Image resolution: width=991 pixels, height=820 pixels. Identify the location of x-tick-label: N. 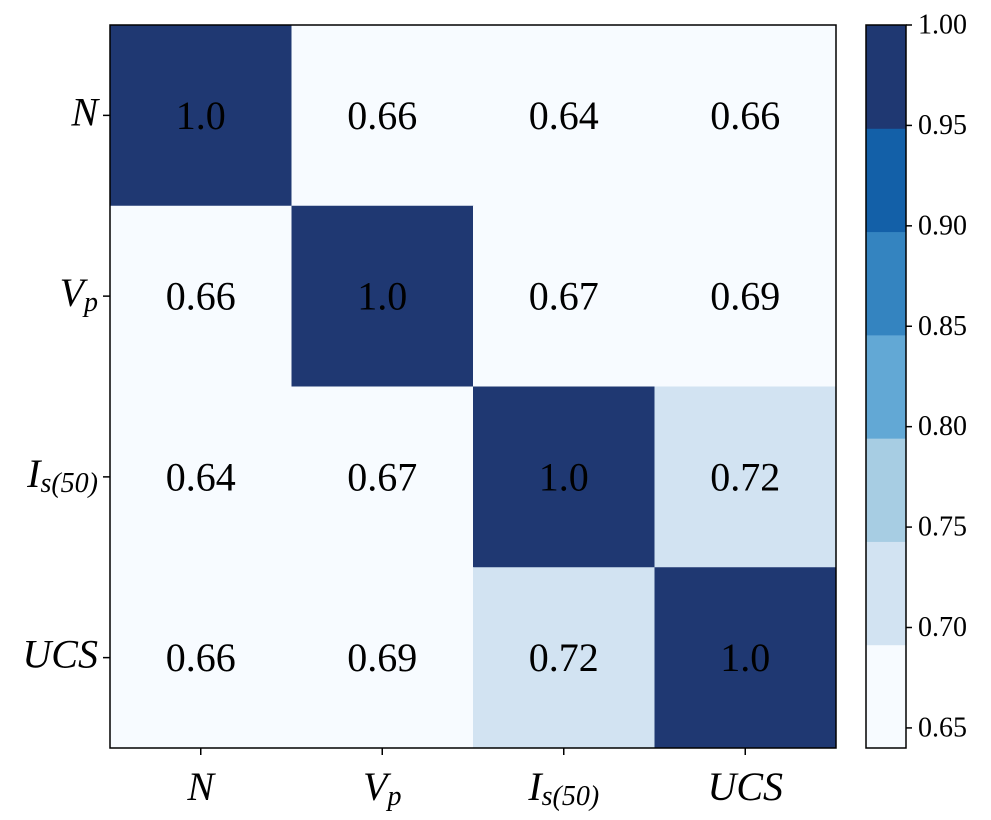
(201, 786).